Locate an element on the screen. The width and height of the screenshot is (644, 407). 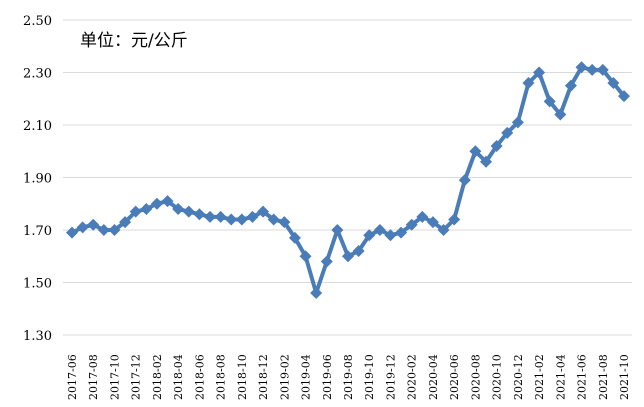
x-tick-label: 2021-10 is located at coordinates (624, 377).